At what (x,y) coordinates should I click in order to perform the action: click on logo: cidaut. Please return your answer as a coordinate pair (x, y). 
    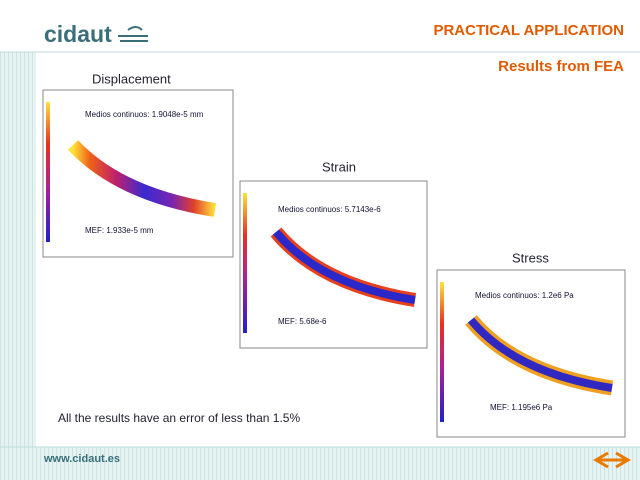
    Looking at the image, I should click on (78, 34).